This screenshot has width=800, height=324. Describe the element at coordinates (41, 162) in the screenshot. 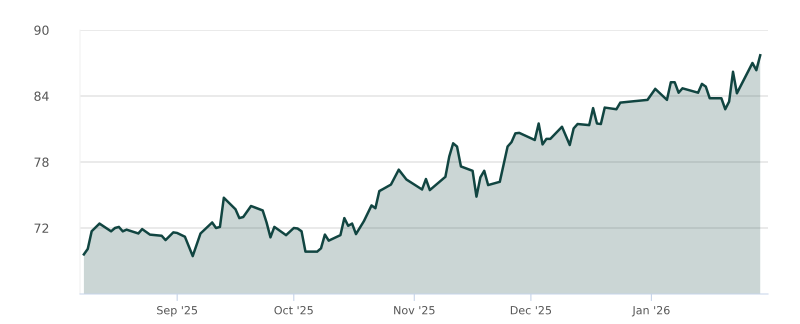

I see `y-tick-label: 78` at that location.